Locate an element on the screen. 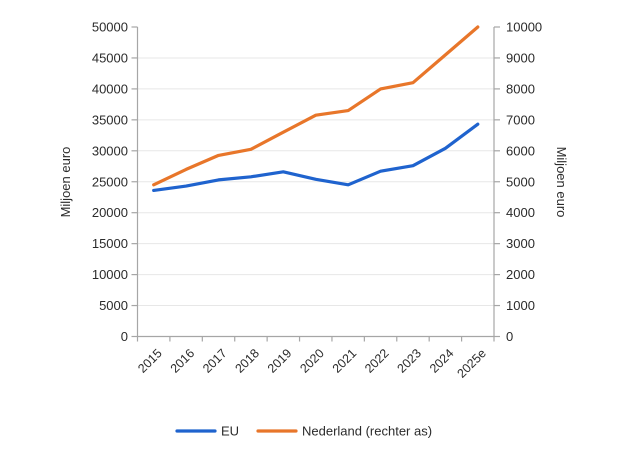 The width and height of the screenshot is (627, 468). x-category-label: 2016 is located at coordinates (183, 361).